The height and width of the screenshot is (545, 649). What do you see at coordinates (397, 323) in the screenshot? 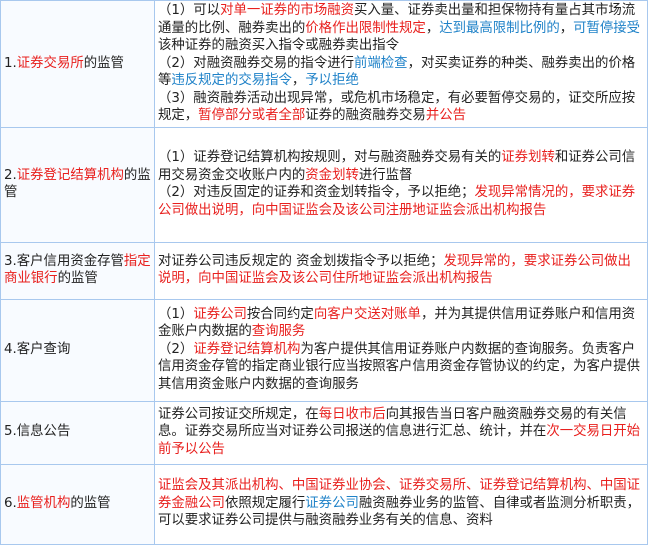
I see `description-text-segment: ，并为其提供信用证券账户和信用资金账户内数据的` at bounding box center [397, 323].